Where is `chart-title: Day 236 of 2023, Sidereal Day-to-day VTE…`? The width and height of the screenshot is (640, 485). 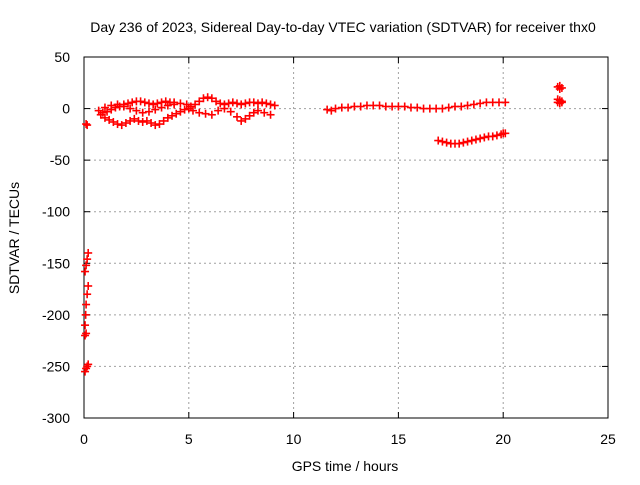
chart-title: Day 236 of 2023, Sidereal Day-to-day VTE… is located at coordinates (343, 27).